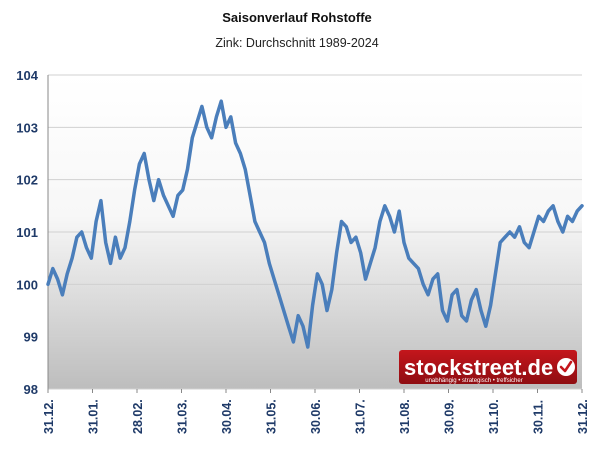 This screenshot has width=595, height=450. What do you see at coordinates (361, 416) in the screenshot?
I see `x-tick-label: 31.07.` at bounding box center [361, 416].